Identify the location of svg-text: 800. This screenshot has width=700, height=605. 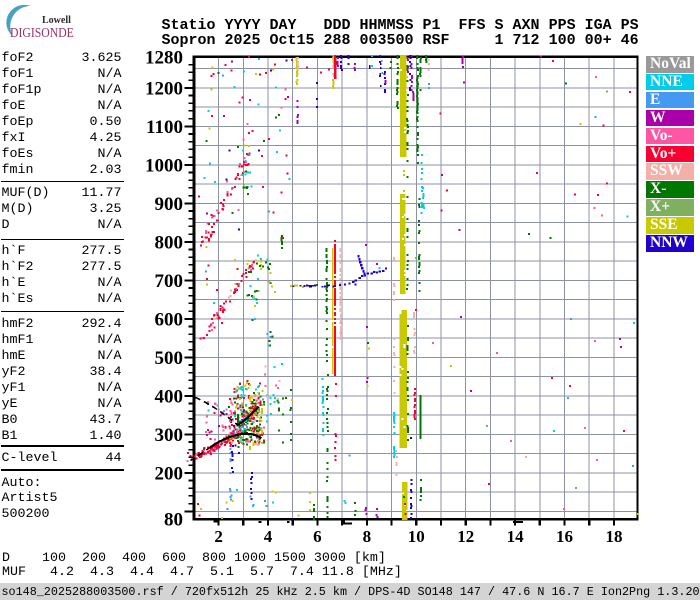
(169, 242).